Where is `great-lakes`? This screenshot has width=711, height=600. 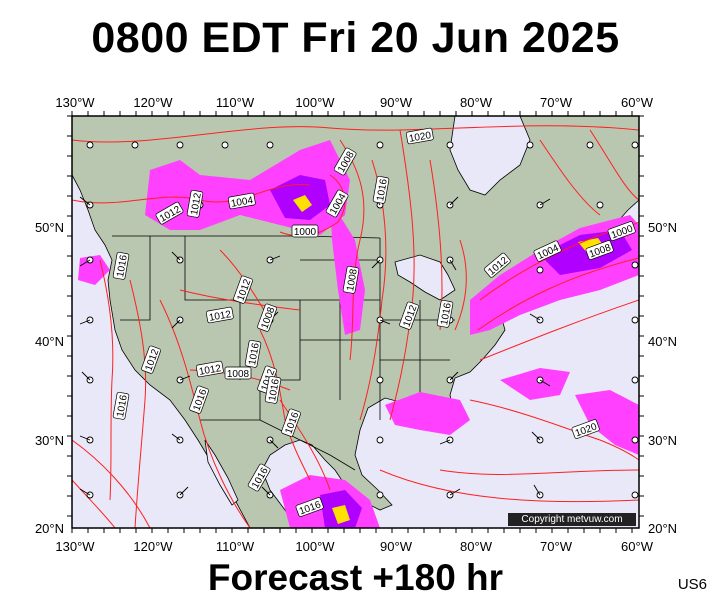 great-lakes is located at coordinates (425, 277).